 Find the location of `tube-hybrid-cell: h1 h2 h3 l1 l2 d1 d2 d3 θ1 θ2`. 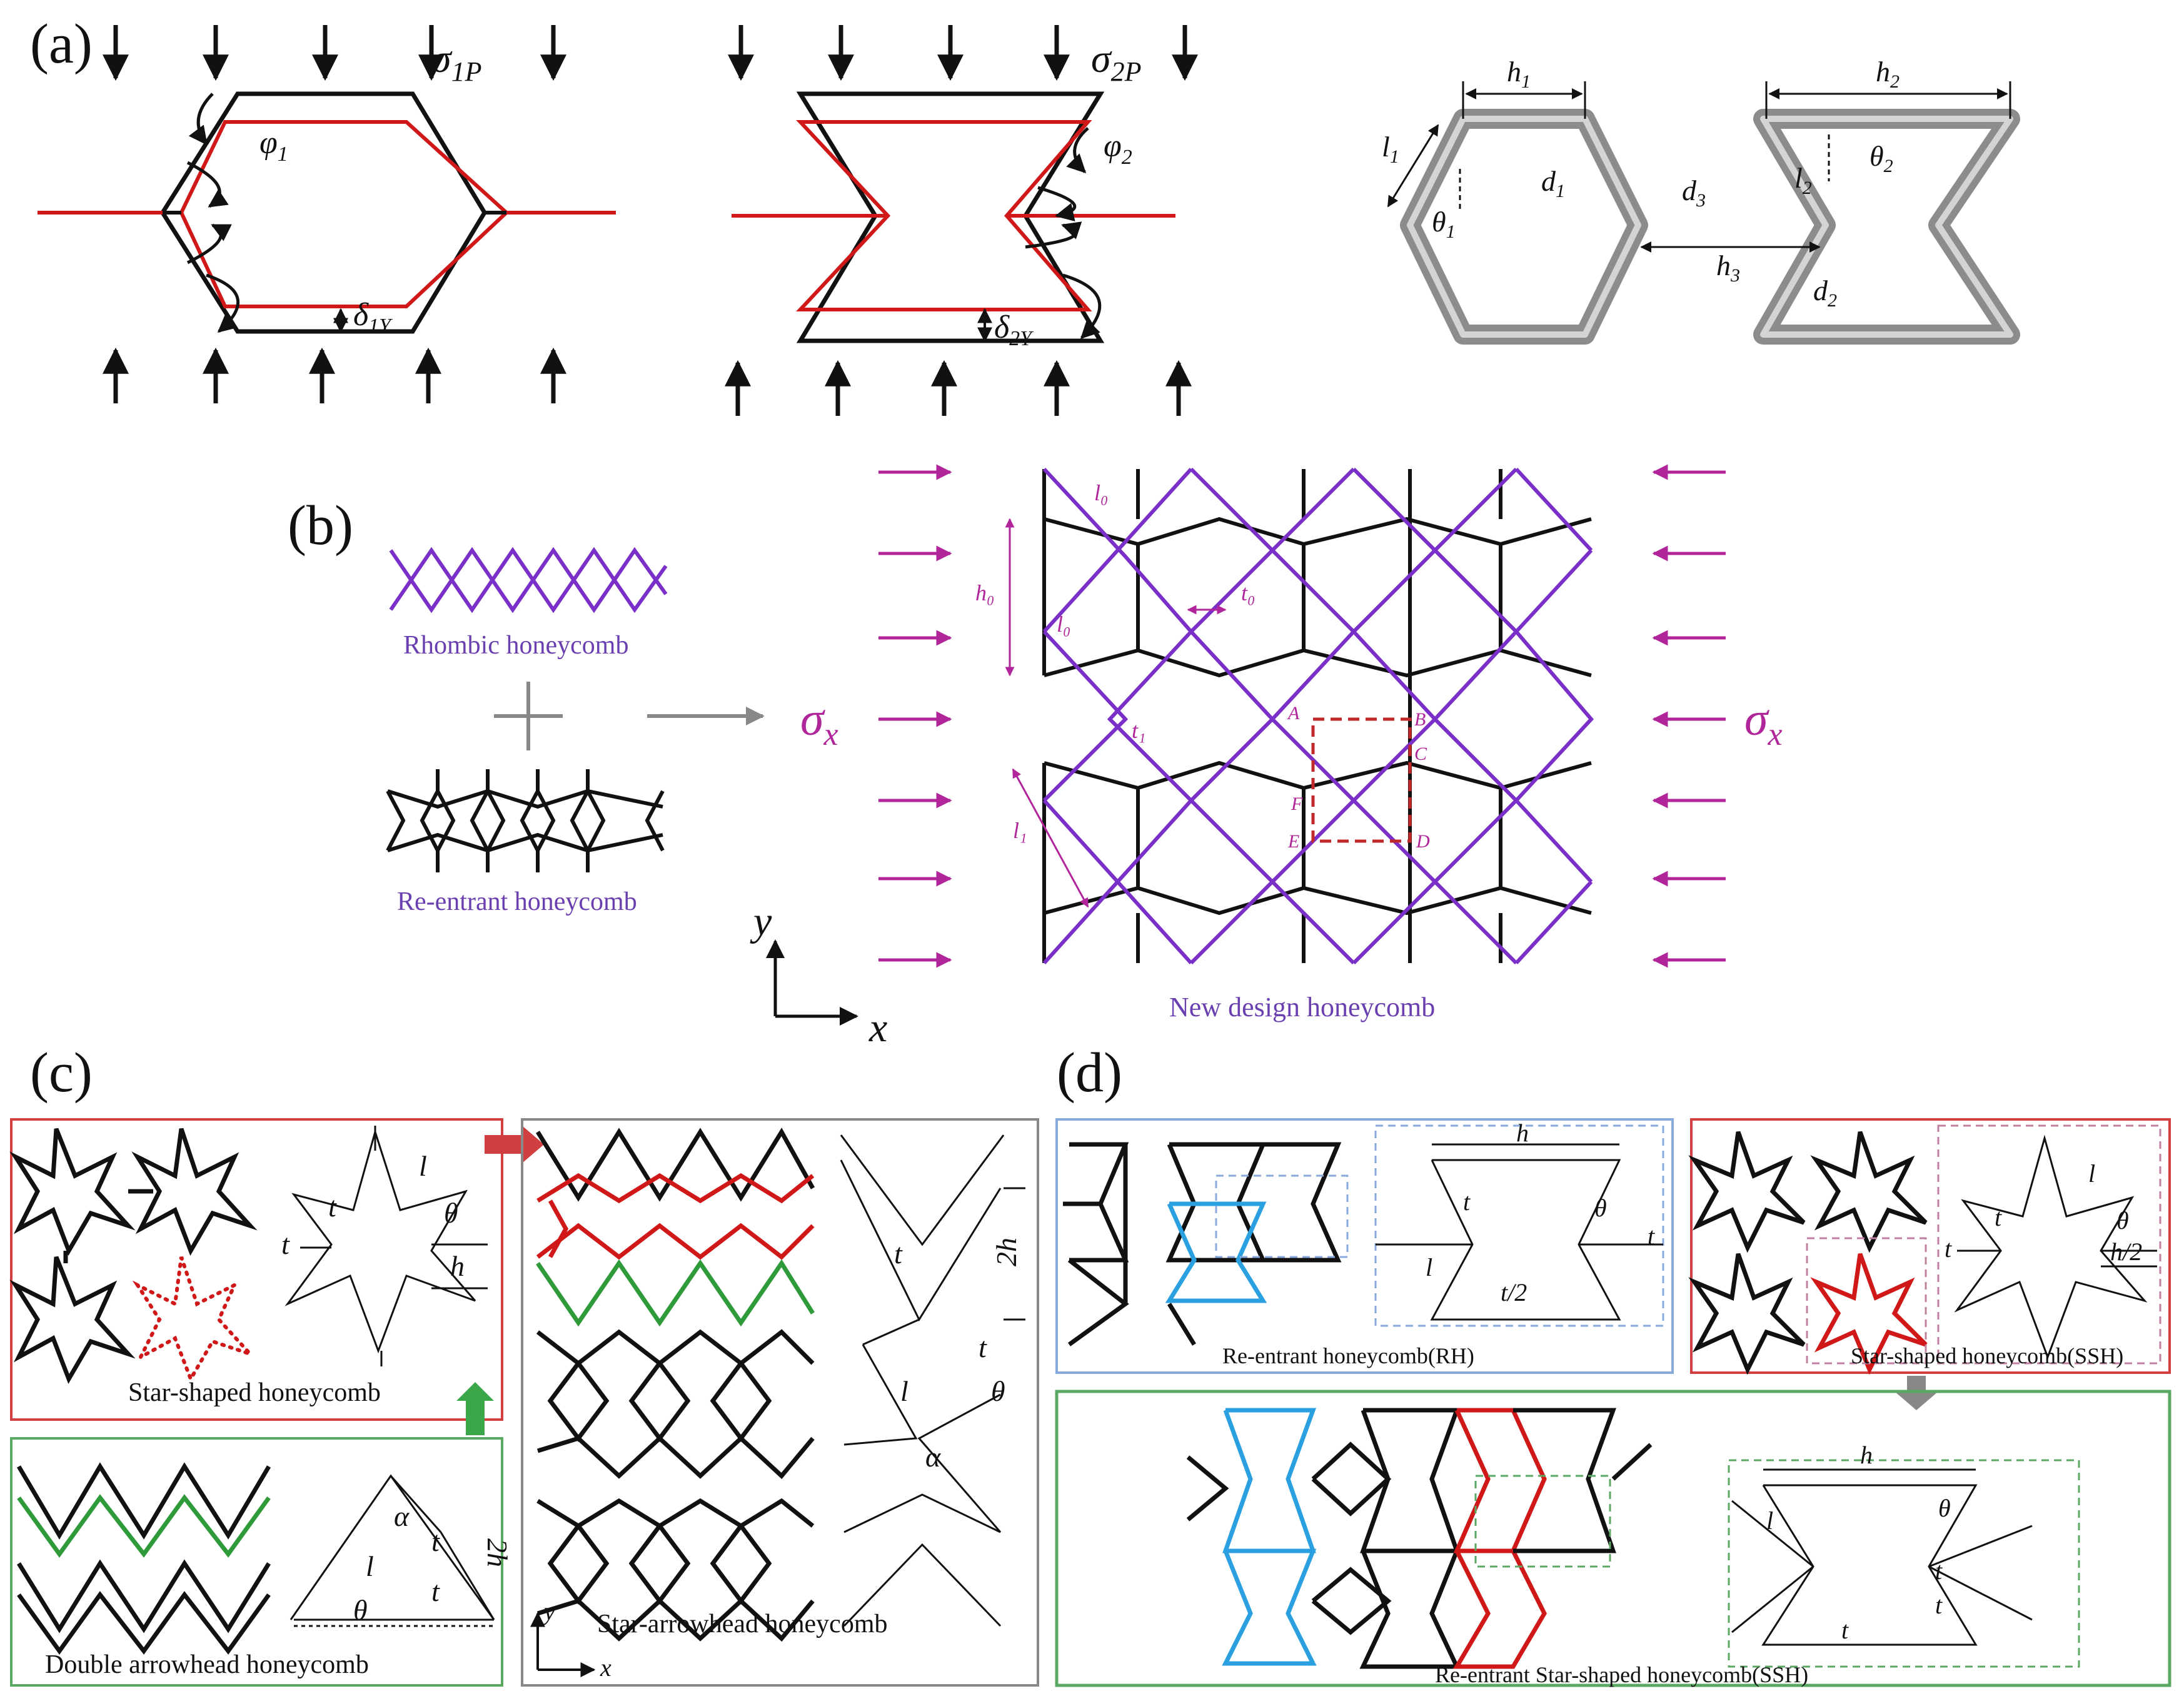

tube-hybrid-cell: h1 h2 h3 l1 l2 d1 d2 d3 θ1 θ2 is located at coordinates (1700, 201).